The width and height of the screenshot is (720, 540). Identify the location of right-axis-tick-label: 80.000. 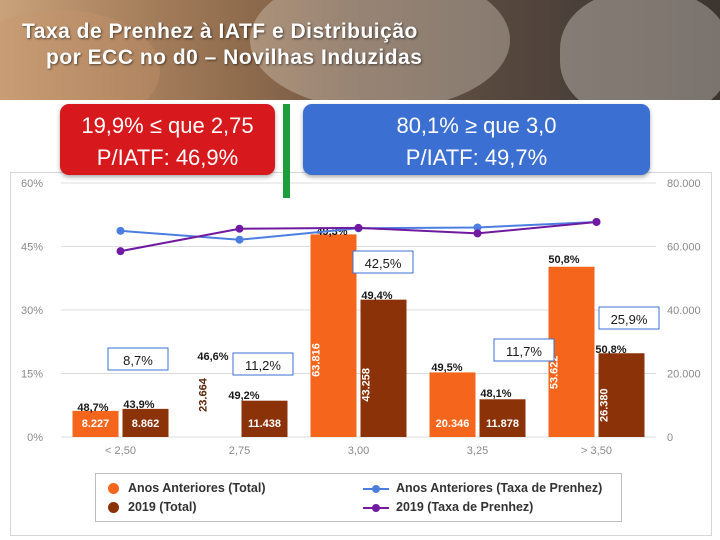
(684, 184).